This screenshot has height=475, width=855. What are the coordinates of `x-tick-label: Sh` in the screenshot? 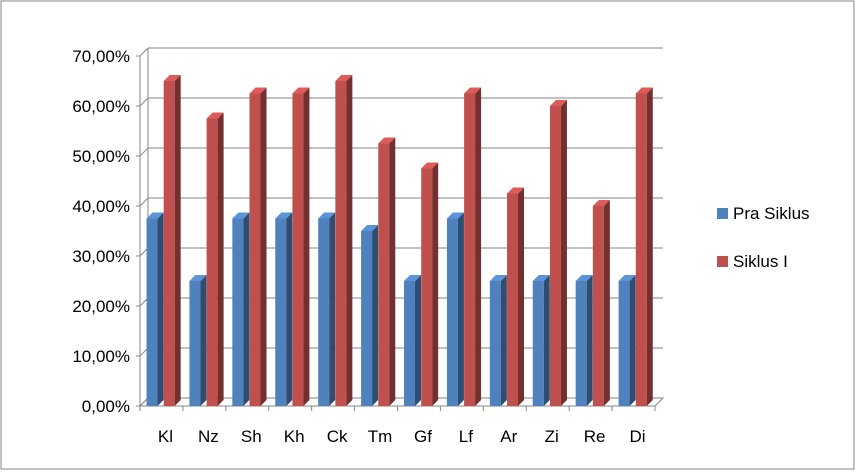 It's located at (251, 436).